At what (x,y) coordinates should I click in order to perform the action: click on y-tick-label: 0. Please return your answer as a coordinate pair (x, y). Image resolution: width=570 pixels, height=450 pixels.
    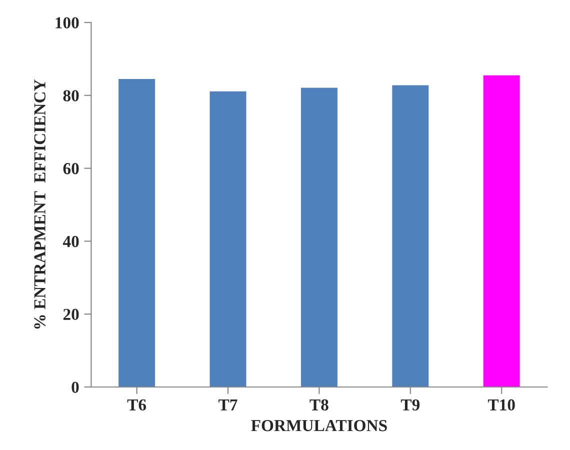
    Looking at the image, I should click on (75, 387).